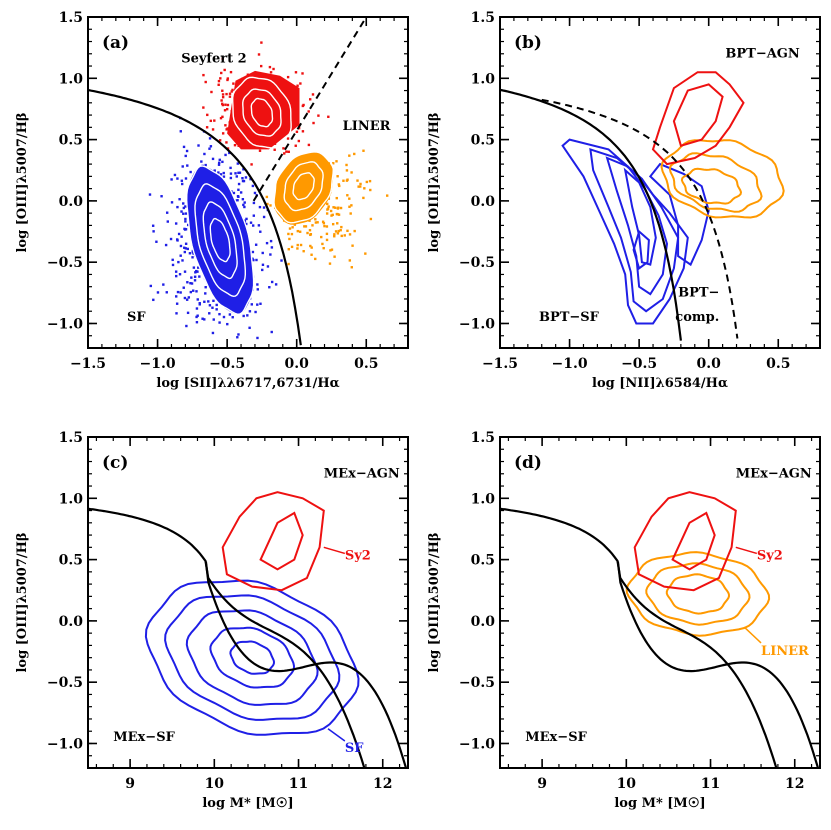  I want to click on y-tick-label: 0.0, so click(483, 622).